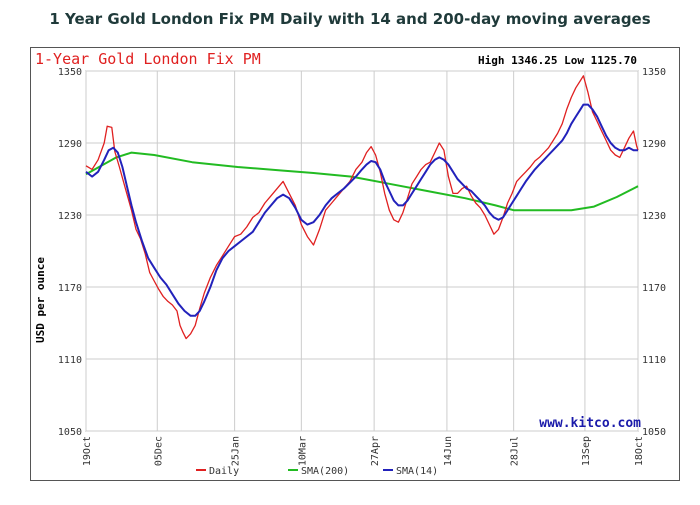 This screenshot has height=505, width=700. What do you see at coordinates (70, 216) in the screenshot?
I see `y-tick-label-left: 1230` at bounding box center [70, 216].